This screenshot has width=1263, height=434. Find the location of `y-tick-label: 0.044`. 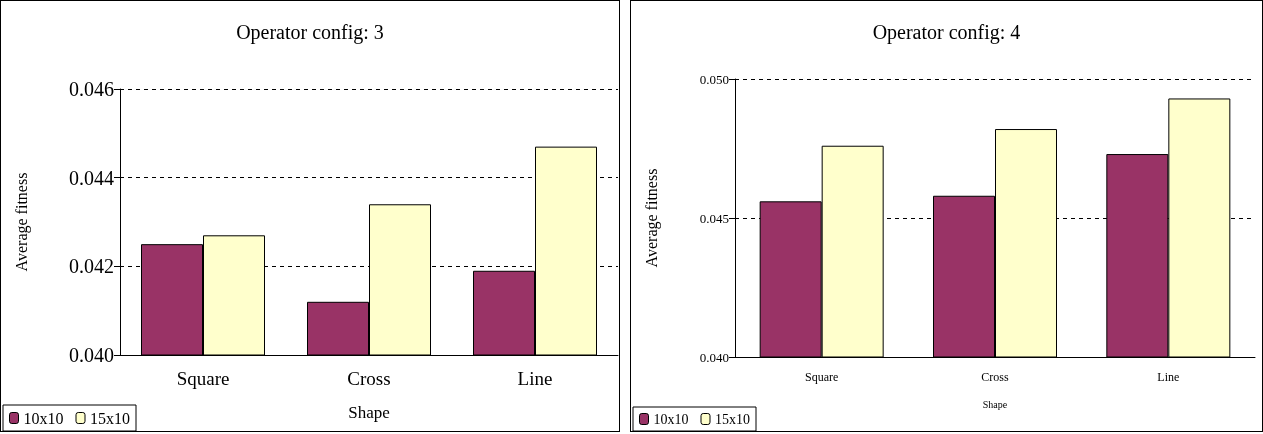

y-tick-label: 0.044 is located at coordinates (91, 177).